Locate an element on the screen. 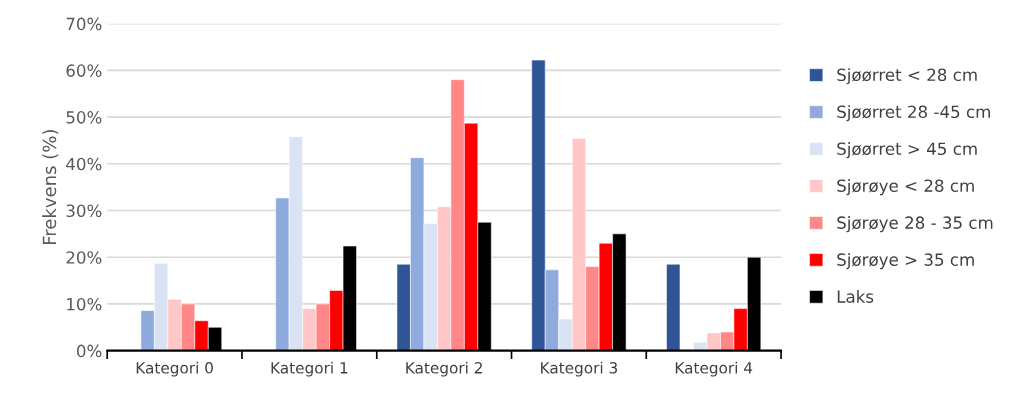 The width and height of the screenshot is (1021, 394). x-tick-label: Kategori 3 is located at coordinates (579, 369).